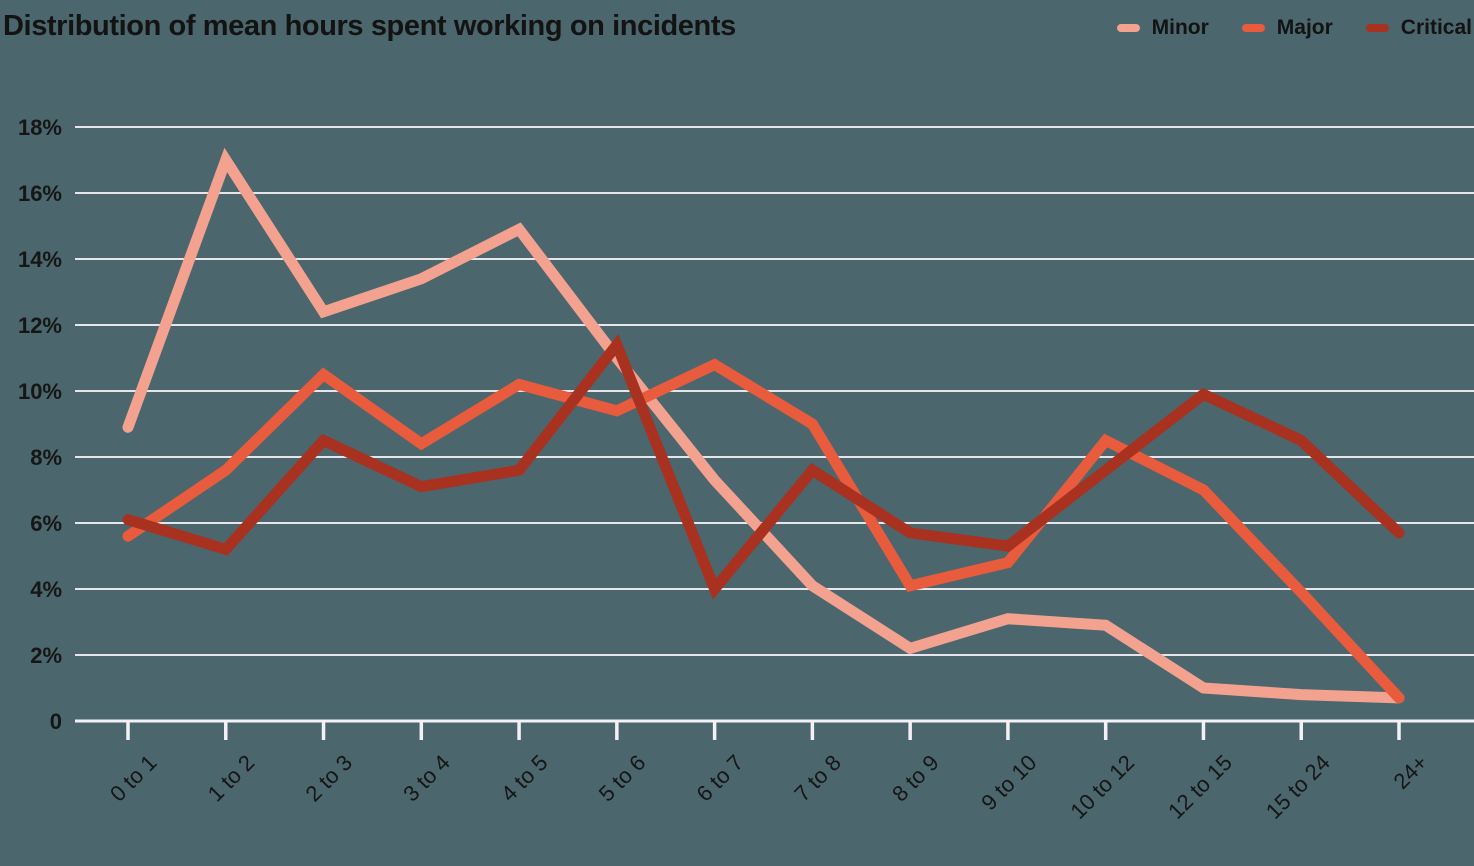 The height and width of the screenshot is (866, 1474). I want to click on y-tick-label: 0, so click(56, 721).